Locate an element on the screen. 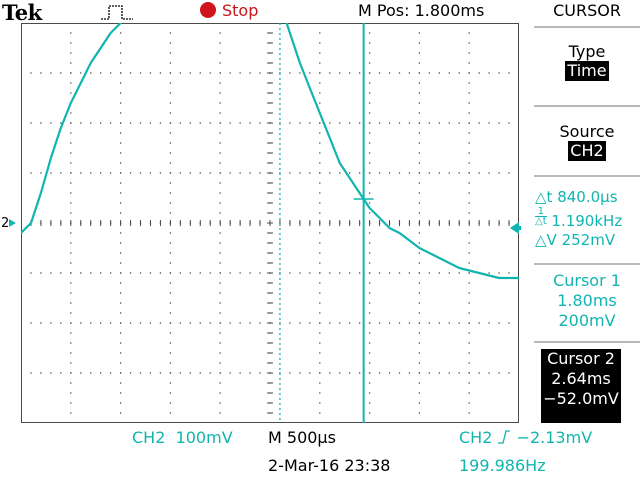 Image resolution: width=640 pixels, height=480 pixels. menu-separator is located at coordinates (587, 27).